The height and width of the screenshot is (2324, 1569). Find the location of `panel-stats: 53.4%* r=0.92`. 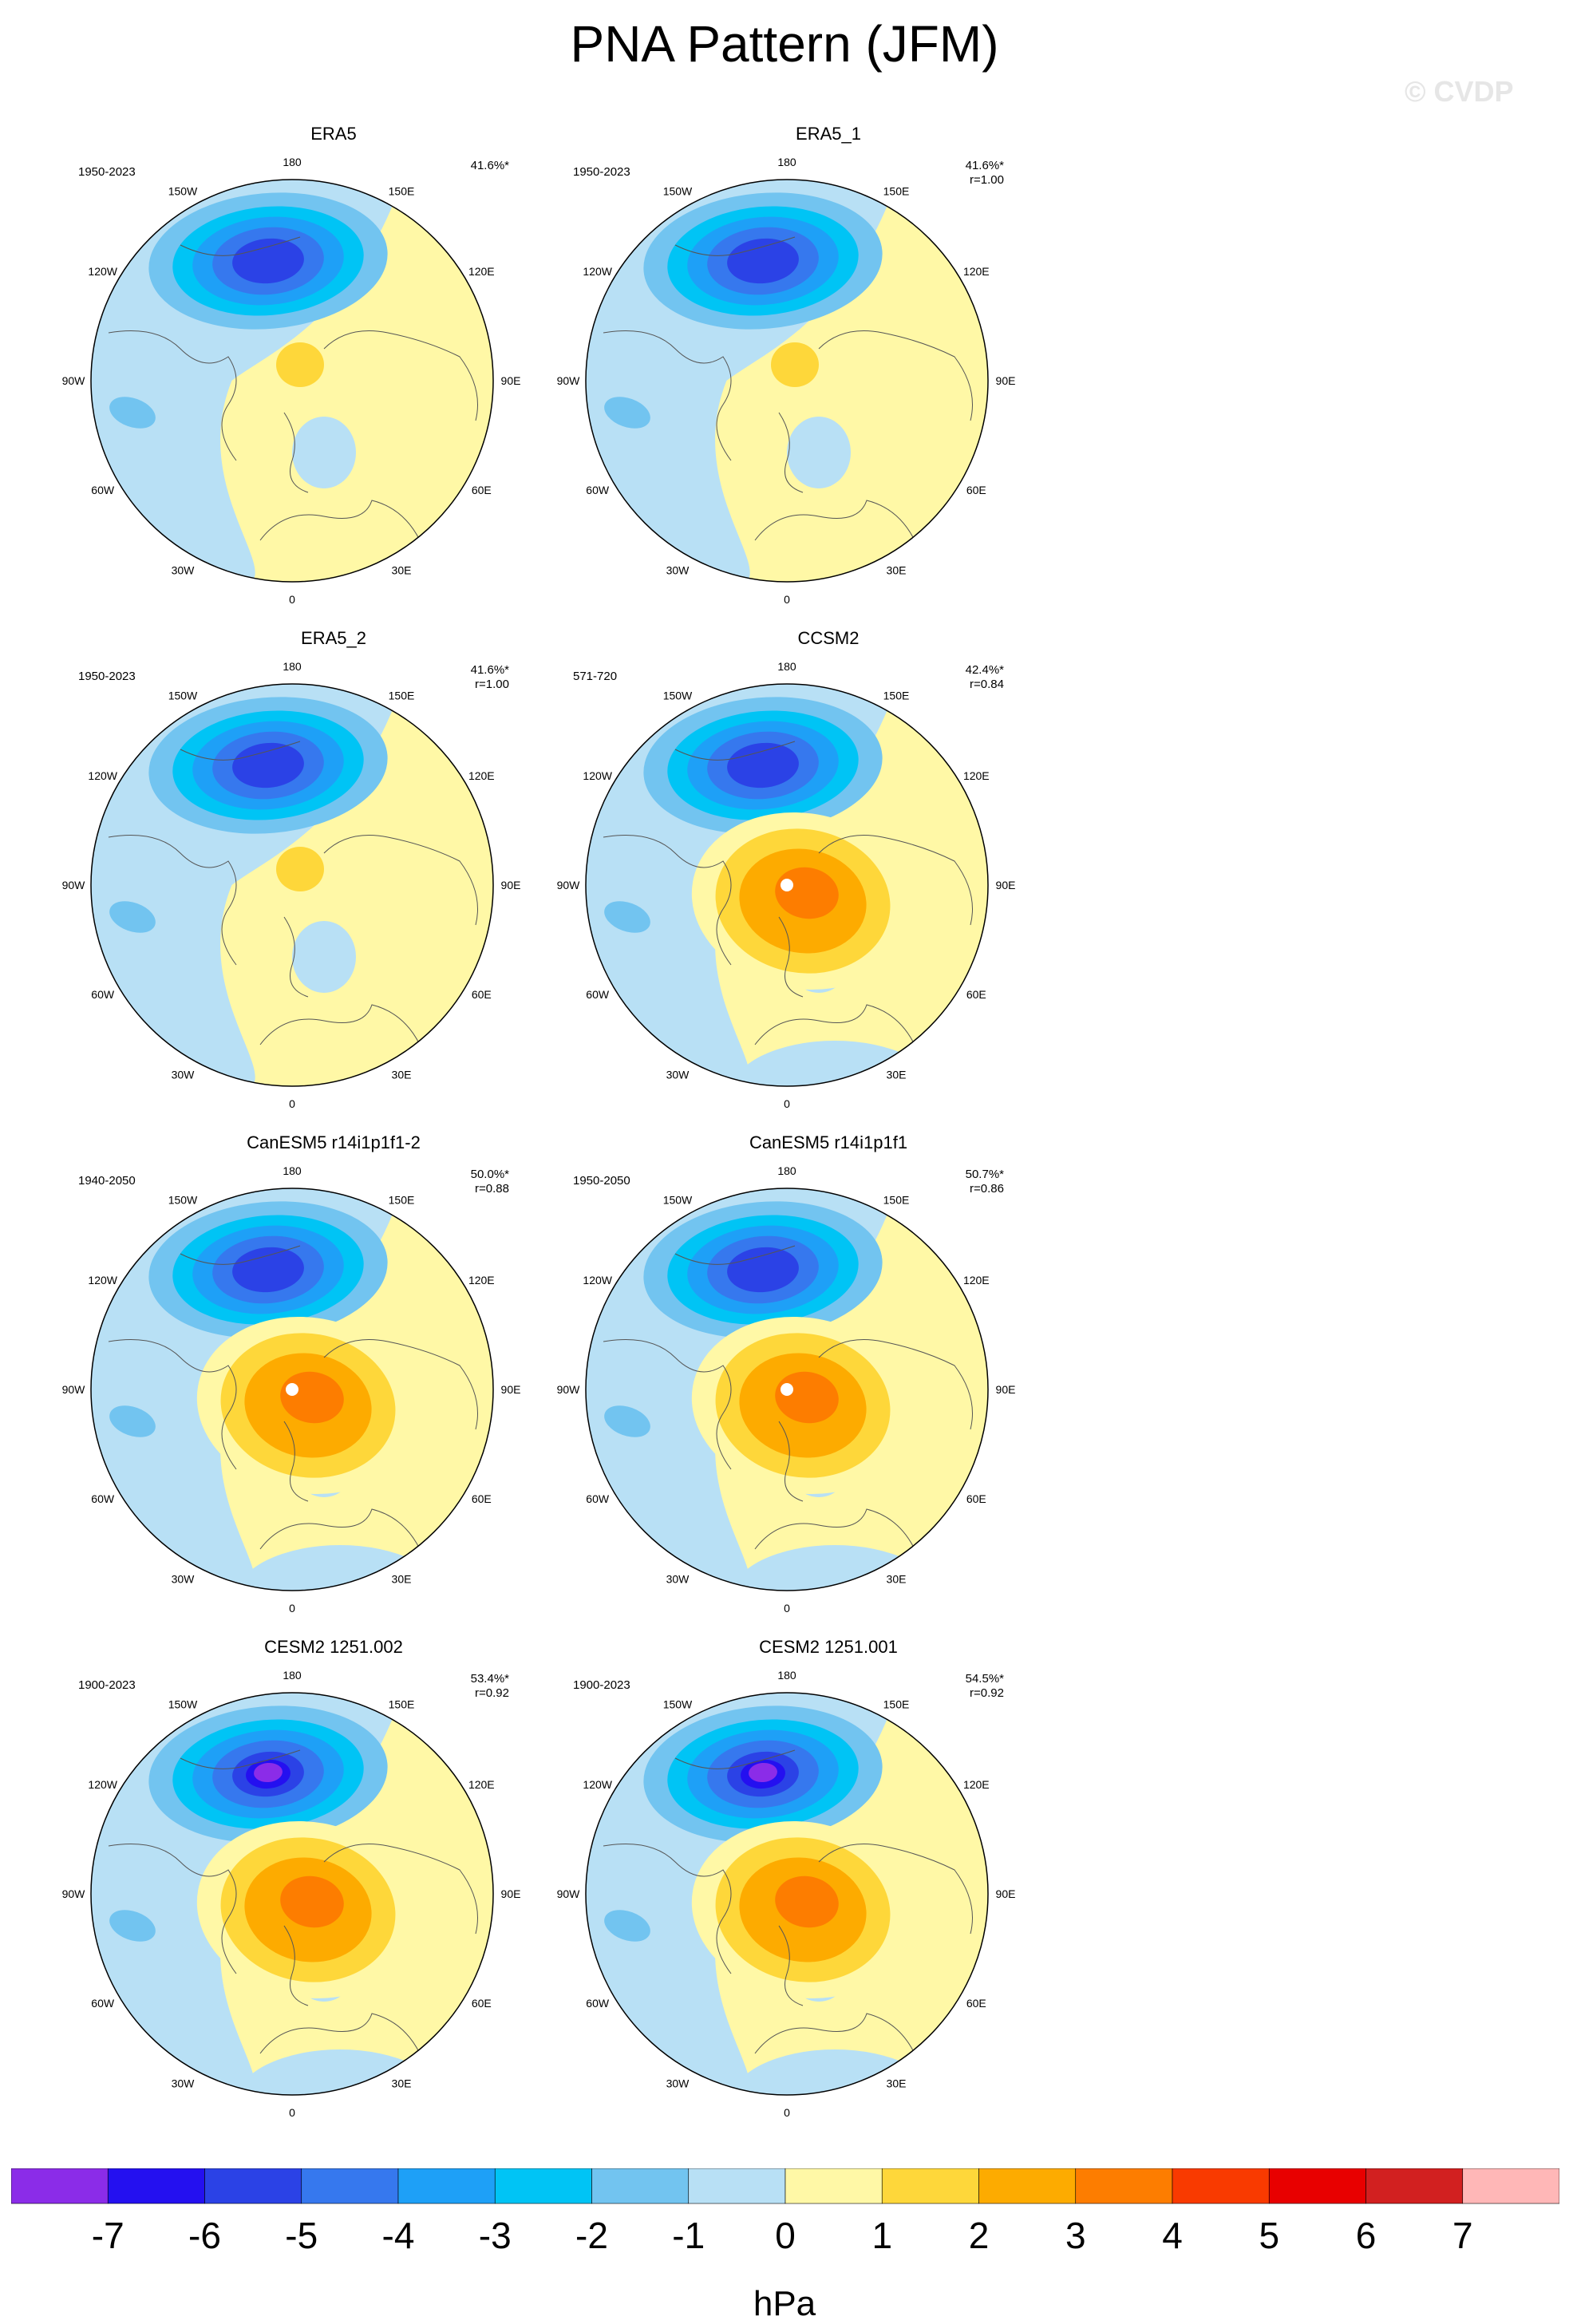

panel-stats: 53.4%* r=0.92 is located at coordinates (490, 1687).